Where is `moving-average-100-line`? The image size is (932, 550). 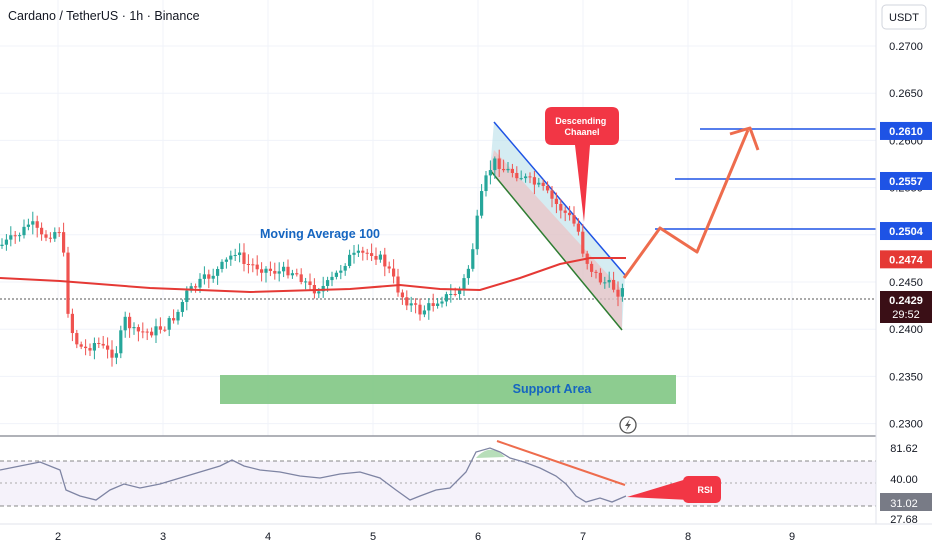
moving-average-100-line is located at coordinates (313, 275).